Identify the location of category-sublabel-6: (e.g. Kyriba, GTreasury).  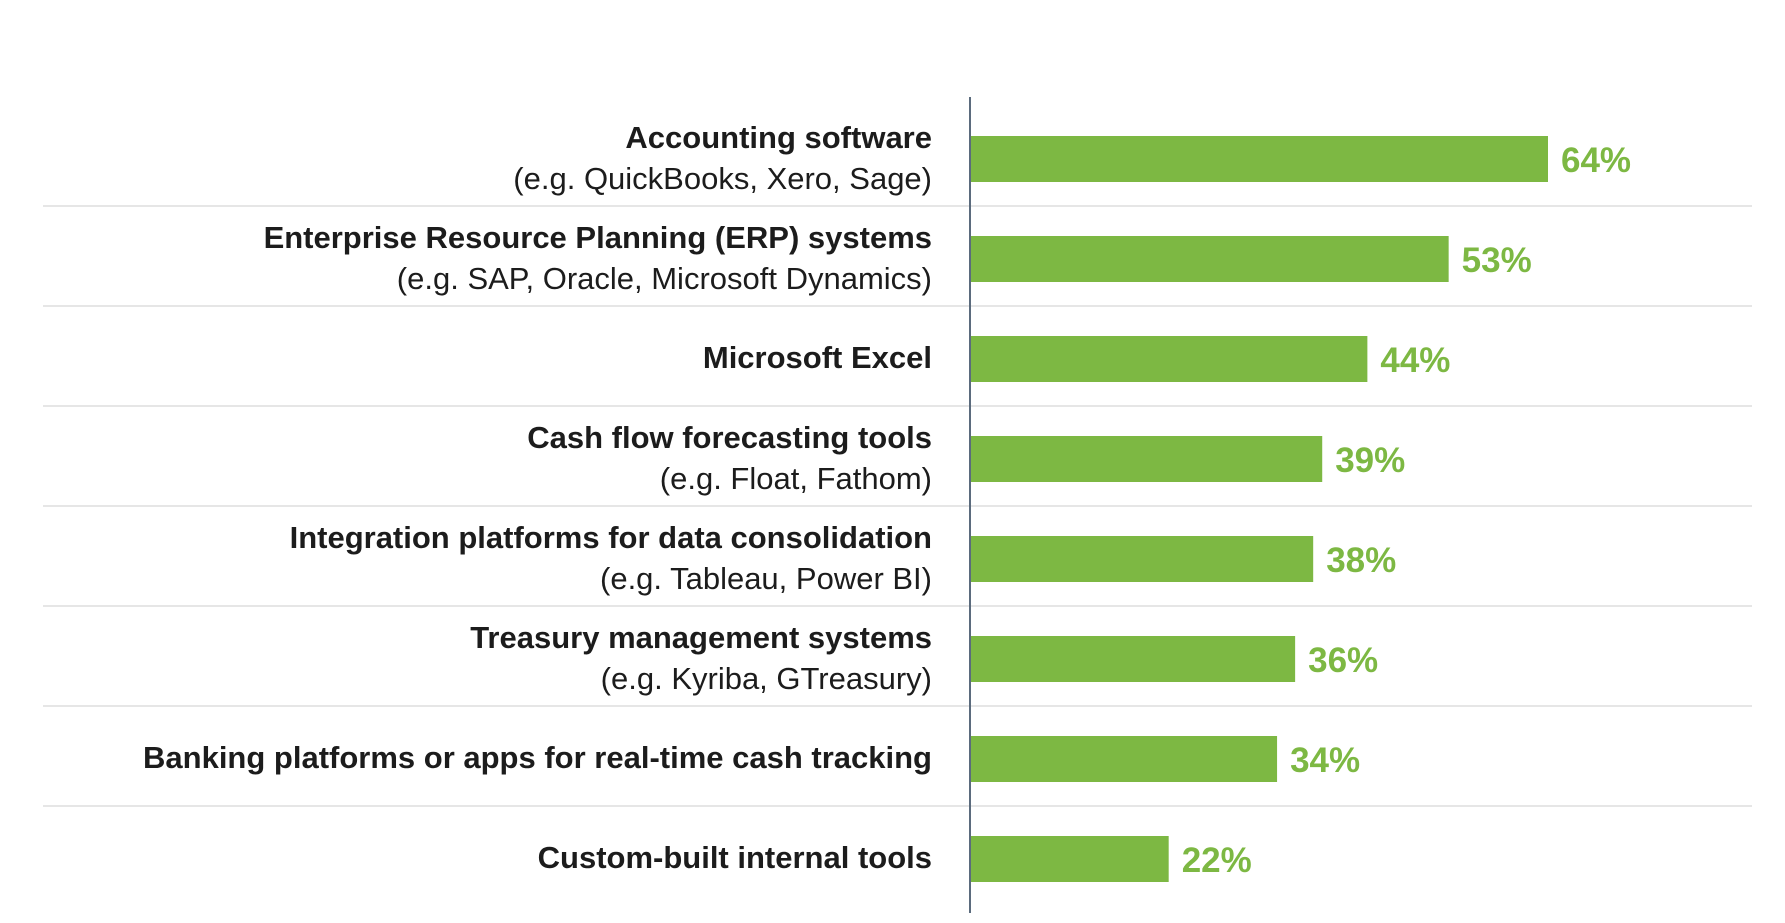
(766, 678).